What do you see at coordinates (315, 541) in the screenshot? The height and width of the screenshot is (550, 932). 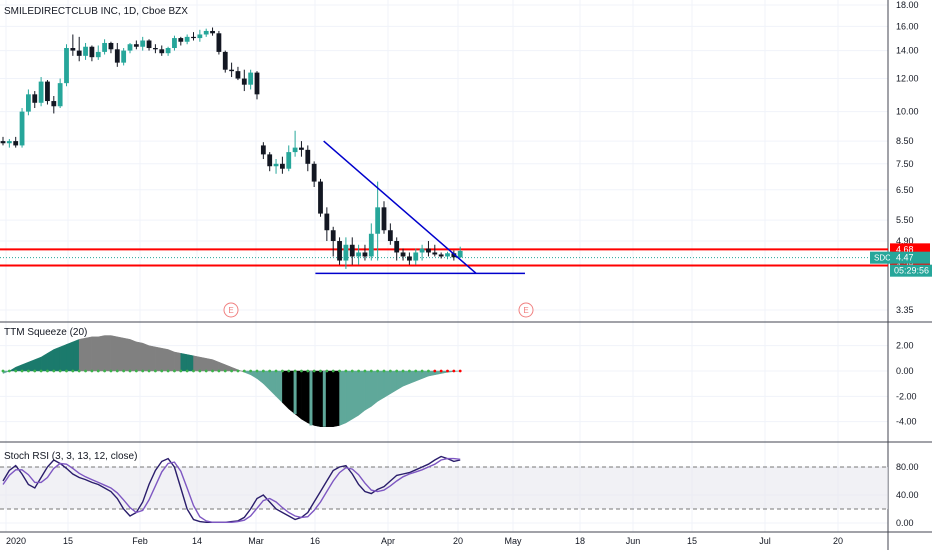 I see `time-tick-label: 16` at bounding box center [315, 541].